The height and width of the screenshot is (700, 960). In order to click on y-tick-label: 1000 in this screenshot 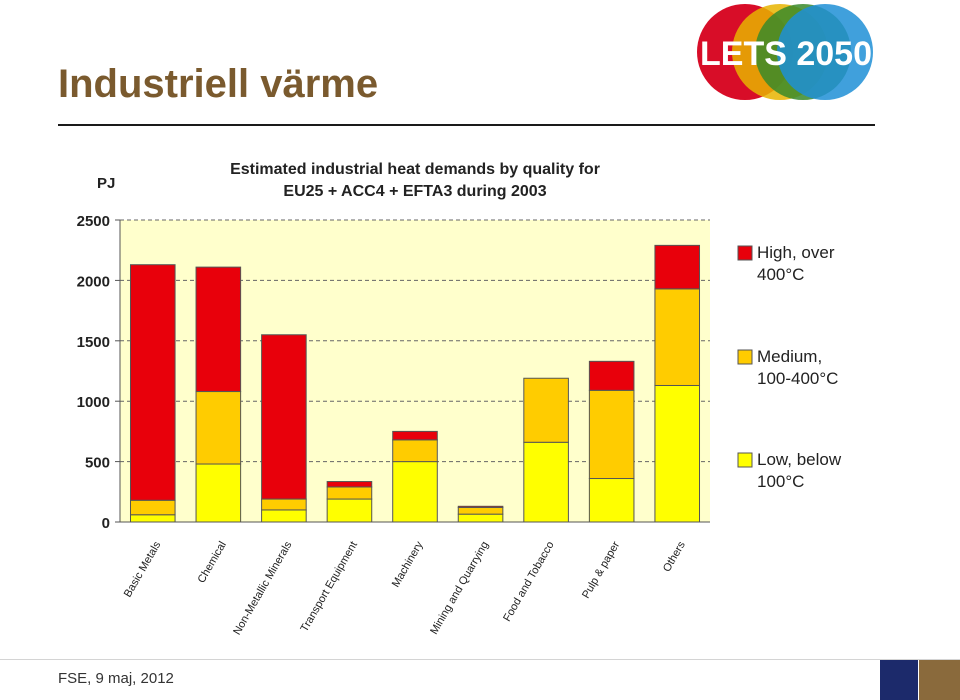, I will do `click(93, 402)`.